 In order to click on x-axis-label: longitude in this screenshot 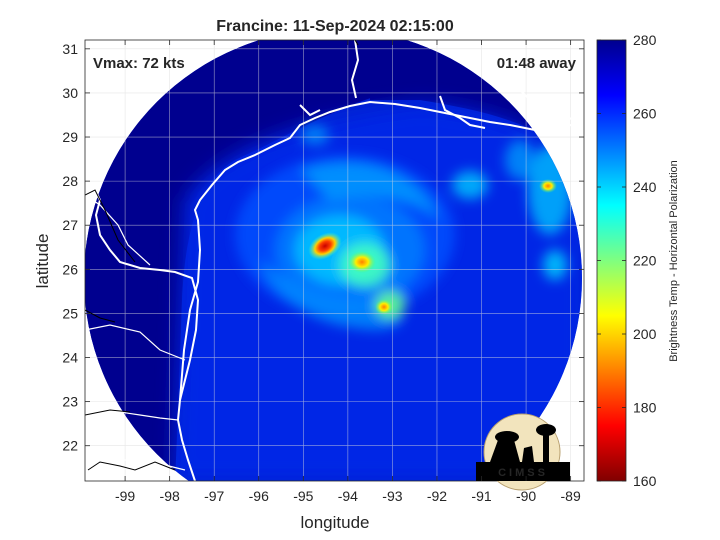, I will do `click(334, 522)`.